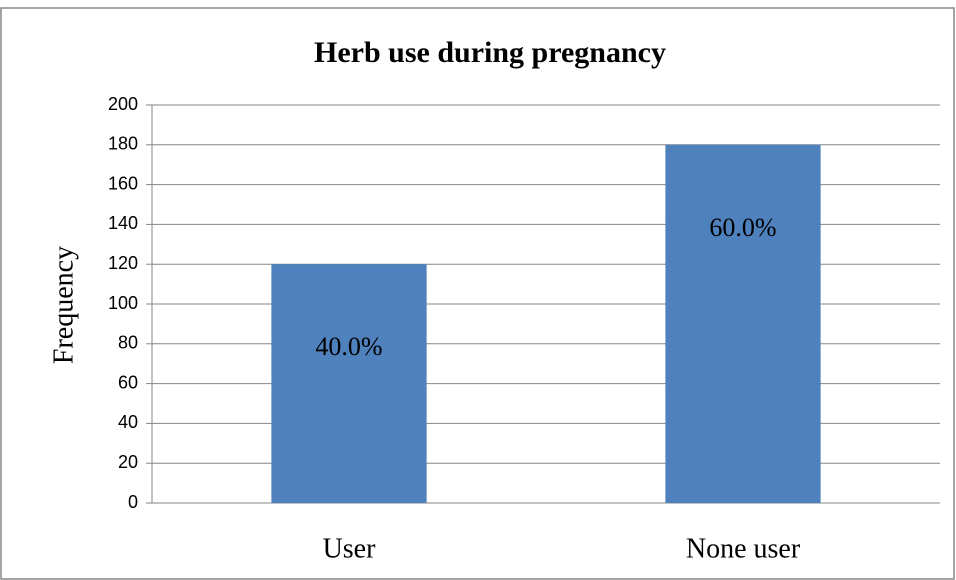 The image size is (956, 580). Describe the element at coordinates (123, 183) in the screenshot. I see `y-tick-label: 160` at that location.